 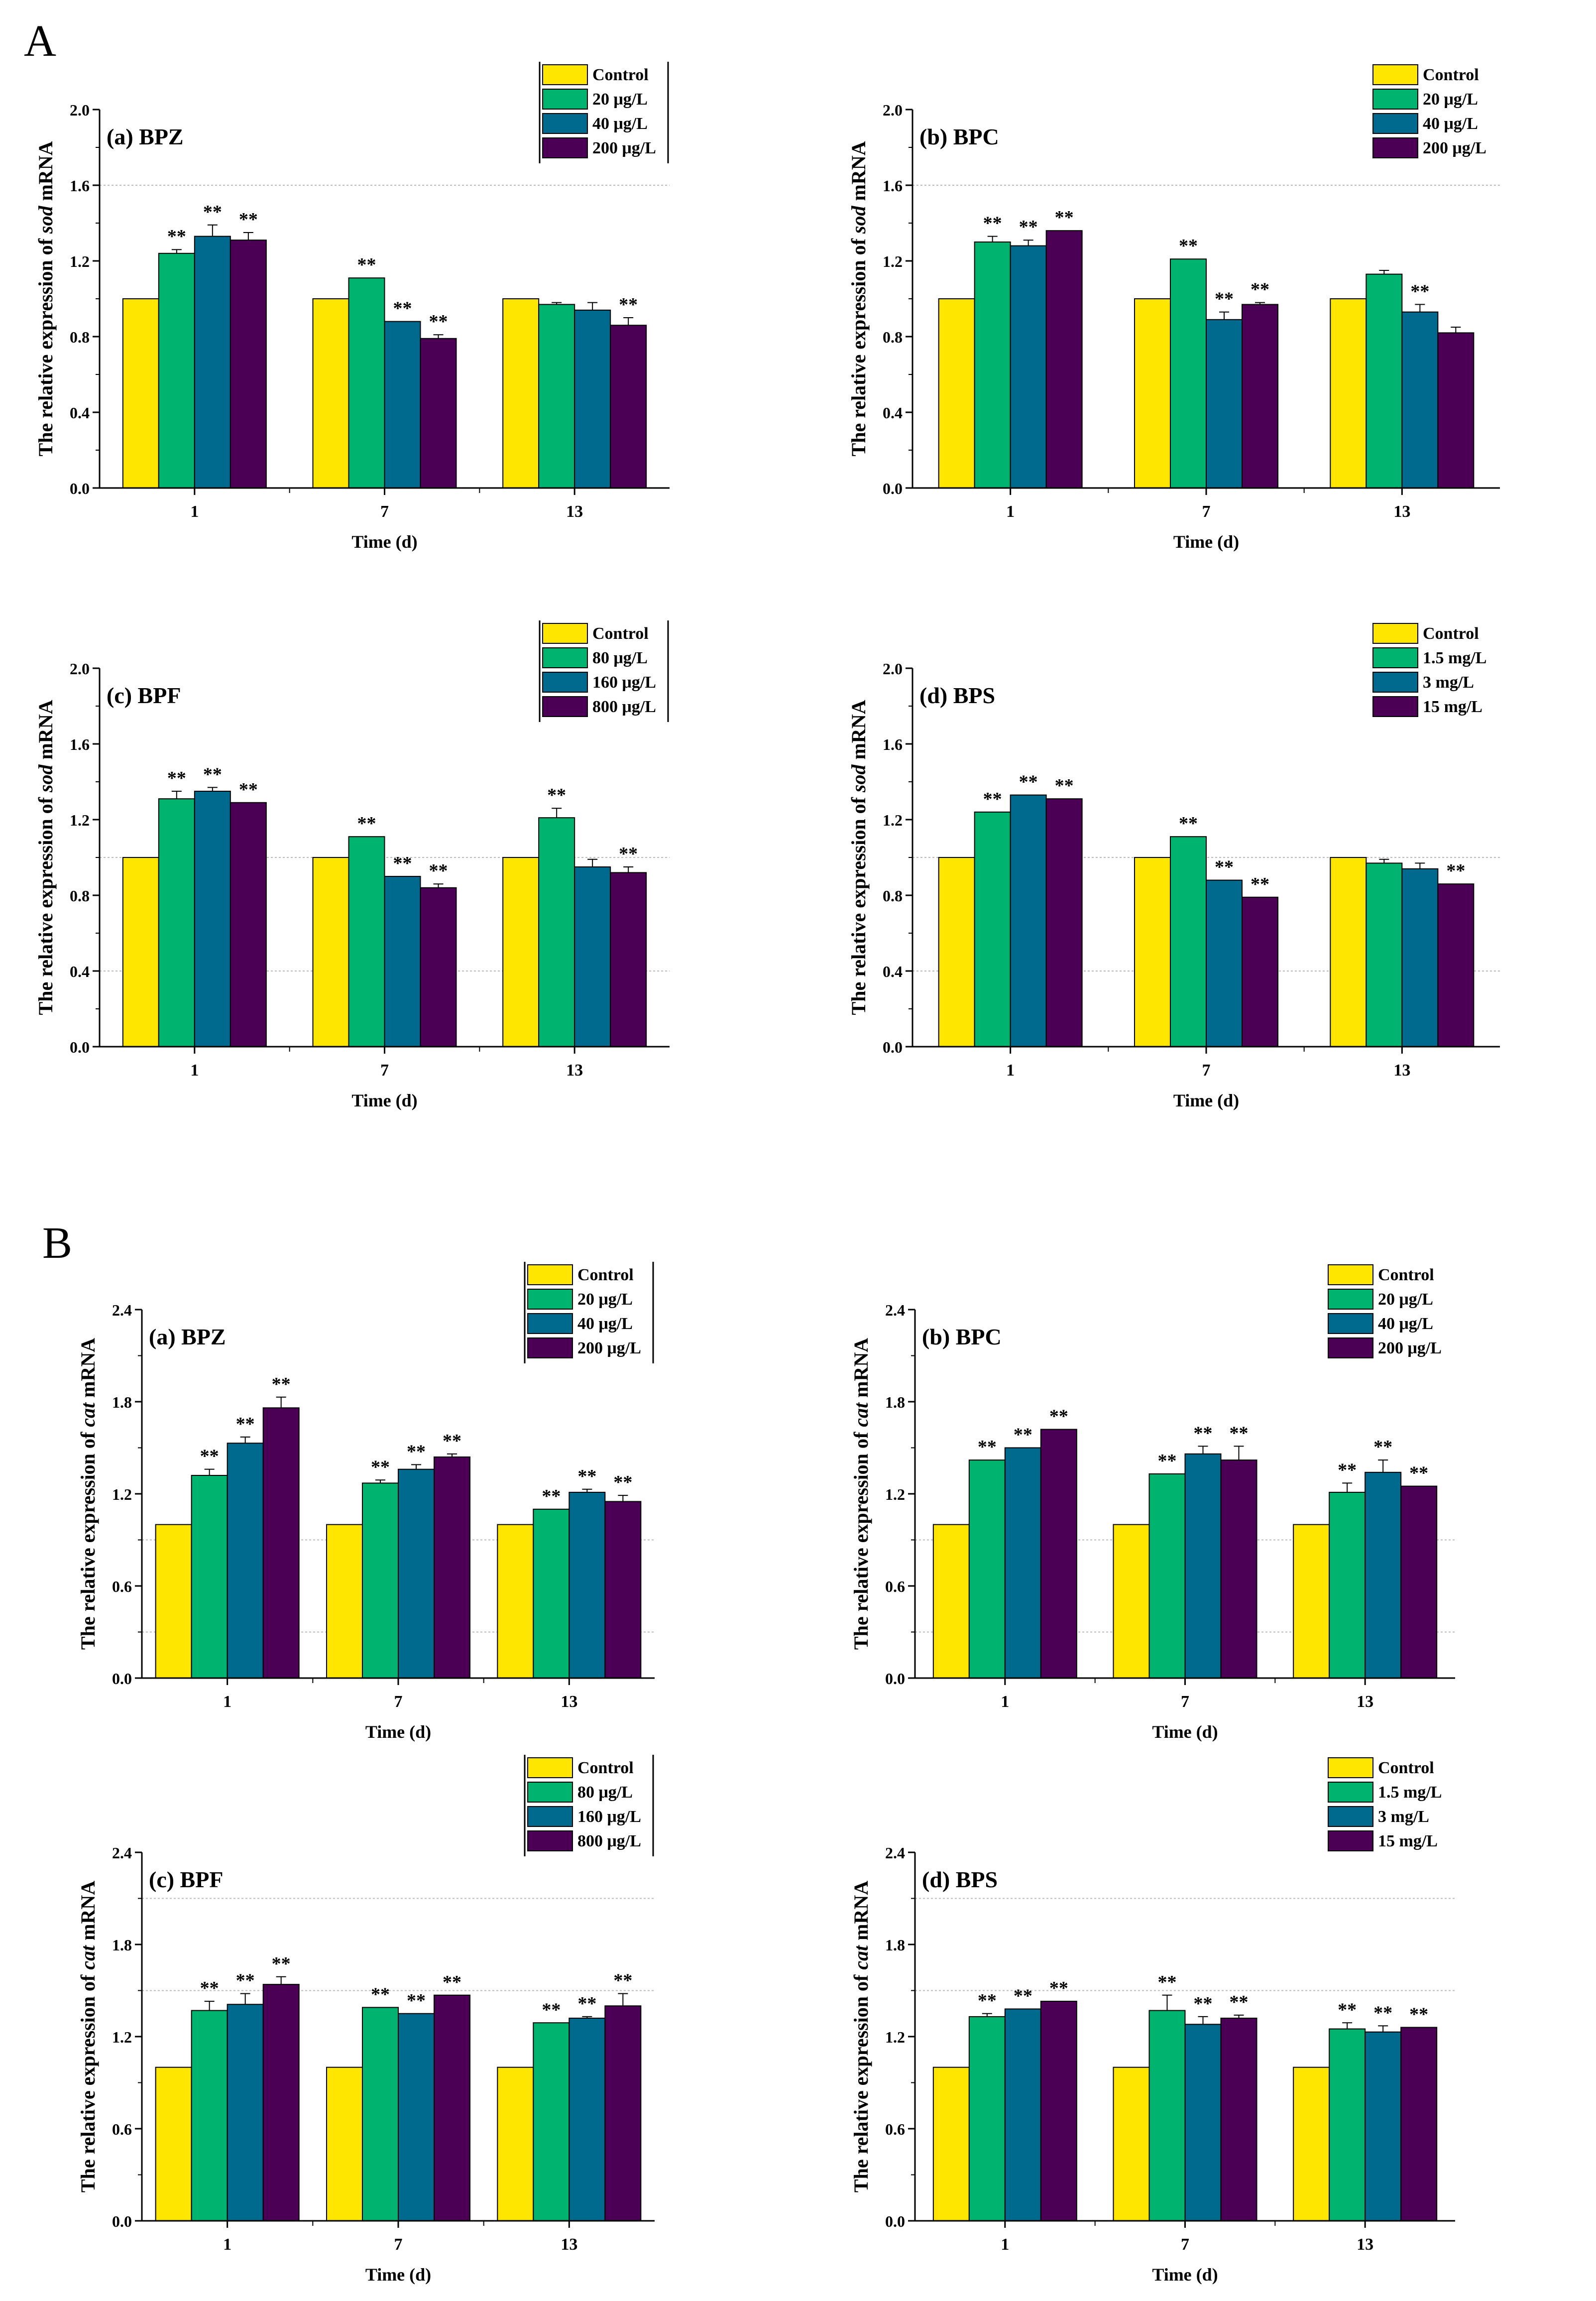 I want to click on x-tick-label: 1, so click(x=1010, y=1070).